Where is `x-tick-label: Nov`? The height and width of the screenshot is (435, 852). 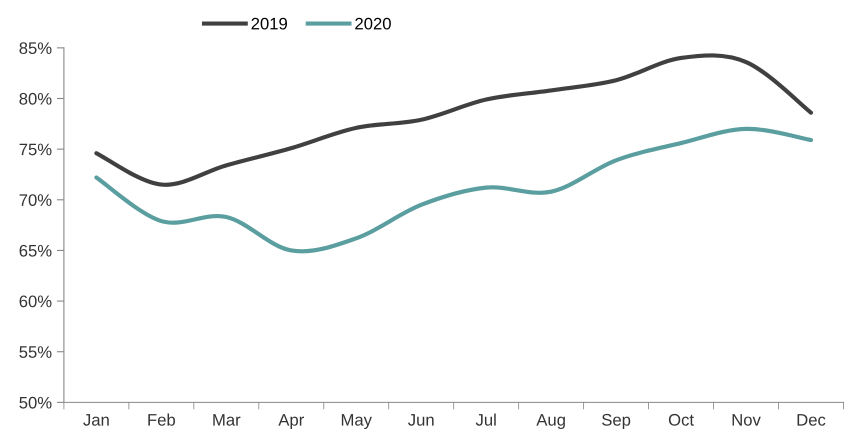 x-tick-label: Nov is located at coordinates (746, 420).